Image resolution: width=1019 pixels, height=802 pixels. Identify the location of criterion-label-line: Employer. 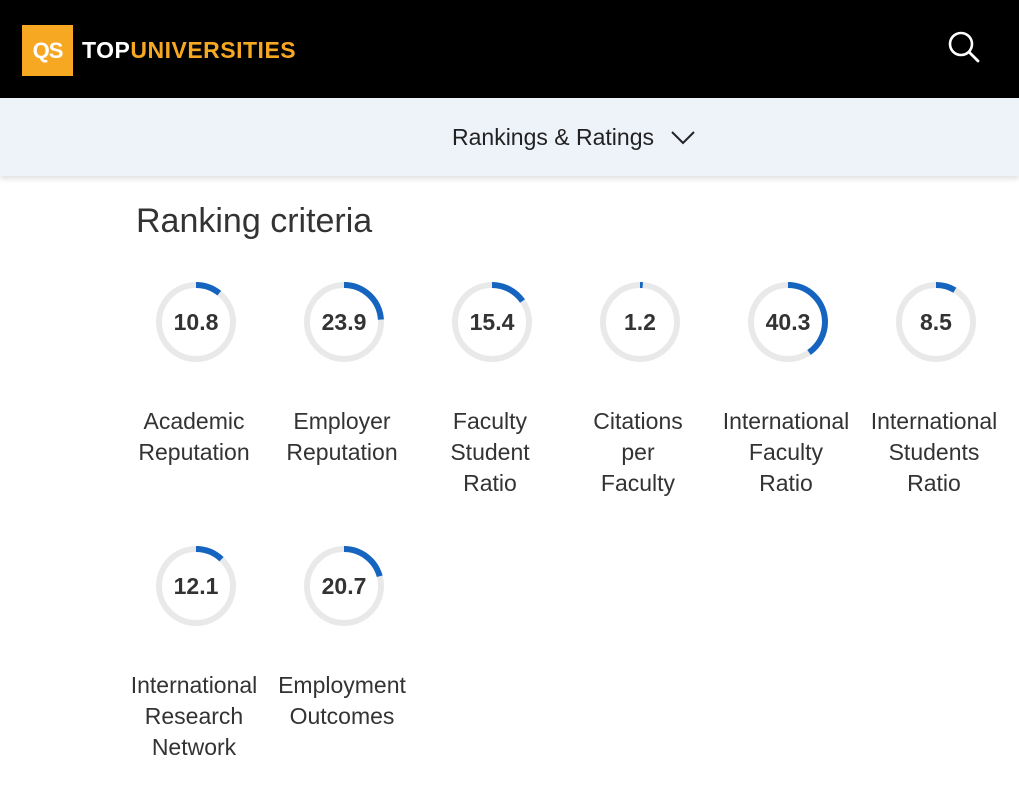
(342, 421).